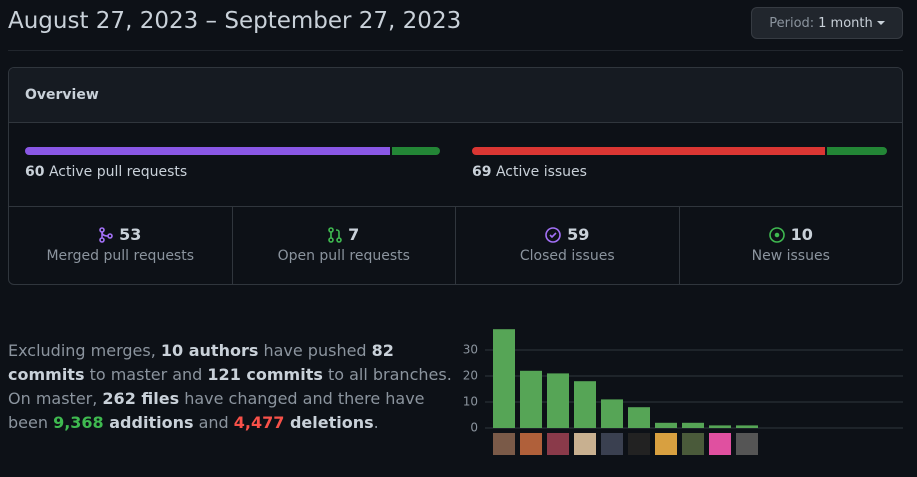  Describe the element at coordinates (541, 172) in the screenshot. I see `issue-label: Active issues` at that location.